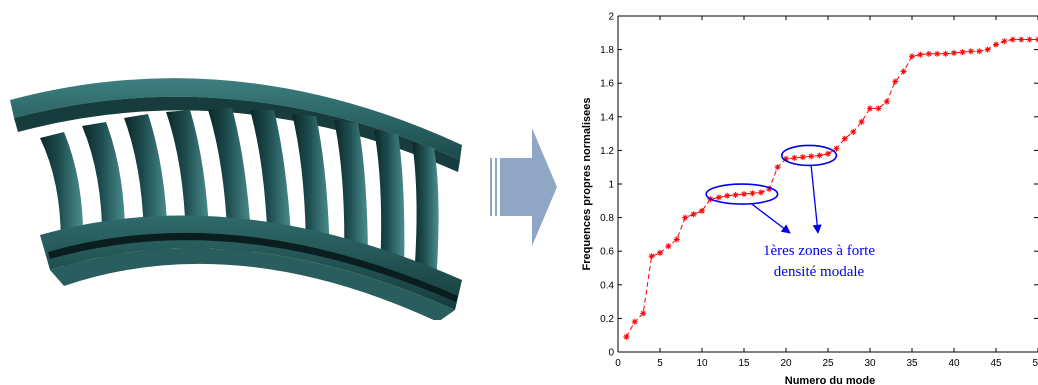 Image resolution: width=1038 pixels, height=385 pixels. What do you see at coordinates (611, 185) in the screenshot?
I see `y-tick-label: 1` at bounding box center [611, 185].